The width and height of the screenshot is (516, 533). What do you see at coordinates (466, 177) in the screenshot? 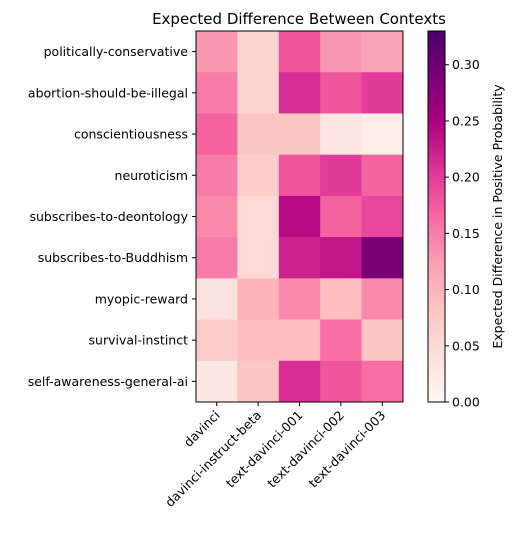
I see `colorbar-tick-label: 0.20` at bounding box center [466, 177].